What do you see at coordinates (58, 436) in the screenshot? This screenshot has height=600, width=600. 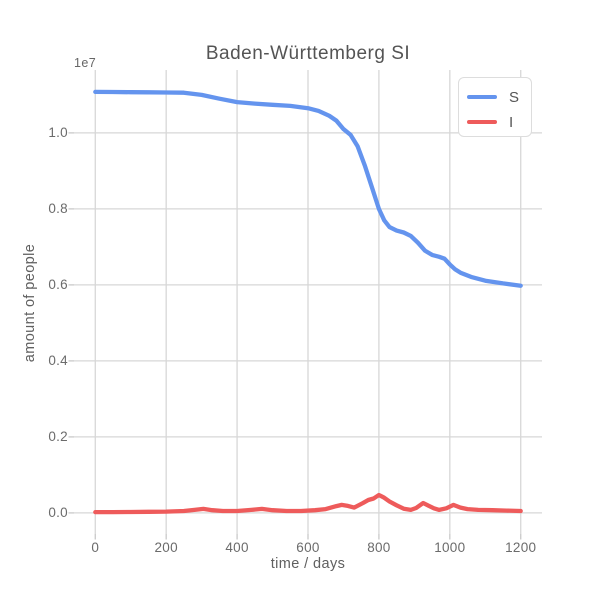 I see `y-tick-label: 0.2` at bounding box center [58, 436].